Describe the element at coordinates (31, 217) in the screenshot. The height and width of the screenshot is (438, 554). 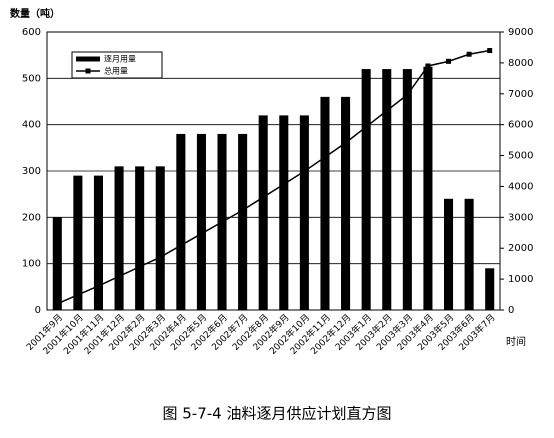
I see `y-tick-label: 200` at that location.